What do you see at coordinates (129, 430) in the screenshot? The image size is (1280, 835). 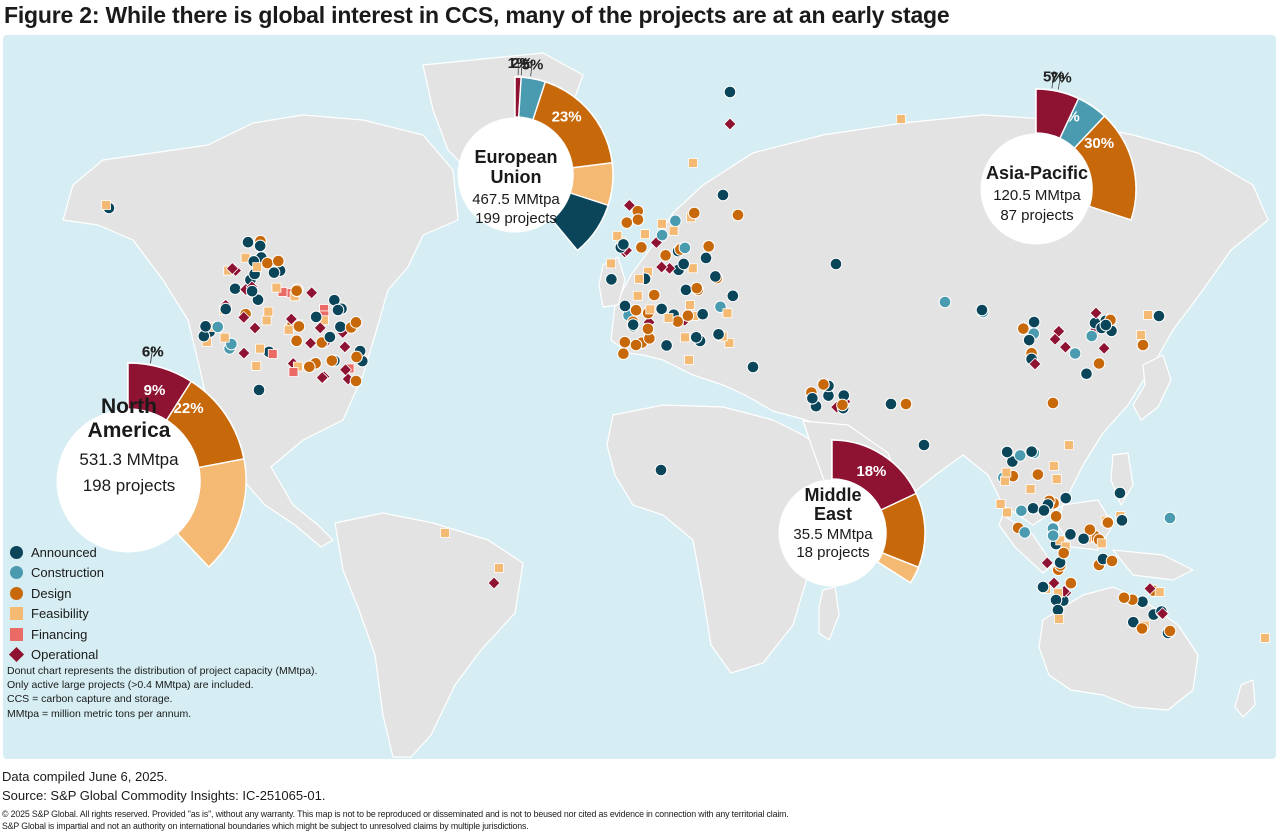 I see `donut-region-label: America` at bounding box center [129, 430].